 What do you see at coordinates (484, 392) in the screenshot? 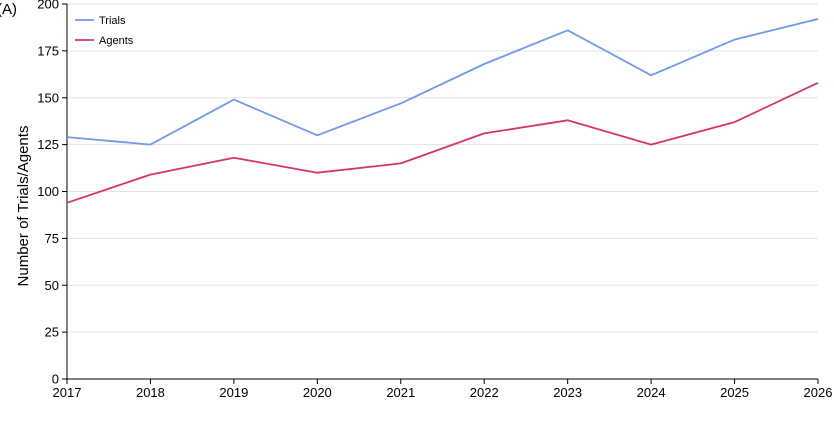
I see `x-tick-label: 2022` at bounding box center [484, 392].